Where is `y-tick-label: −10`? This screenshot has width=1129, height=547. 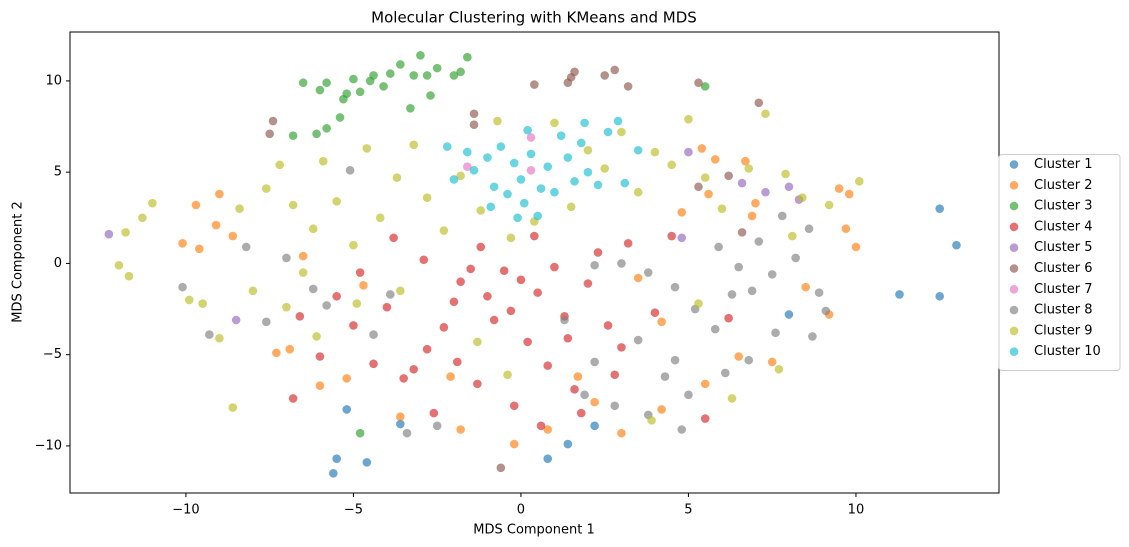
y-tick-label: −10 is located at coordinates (48, 445).